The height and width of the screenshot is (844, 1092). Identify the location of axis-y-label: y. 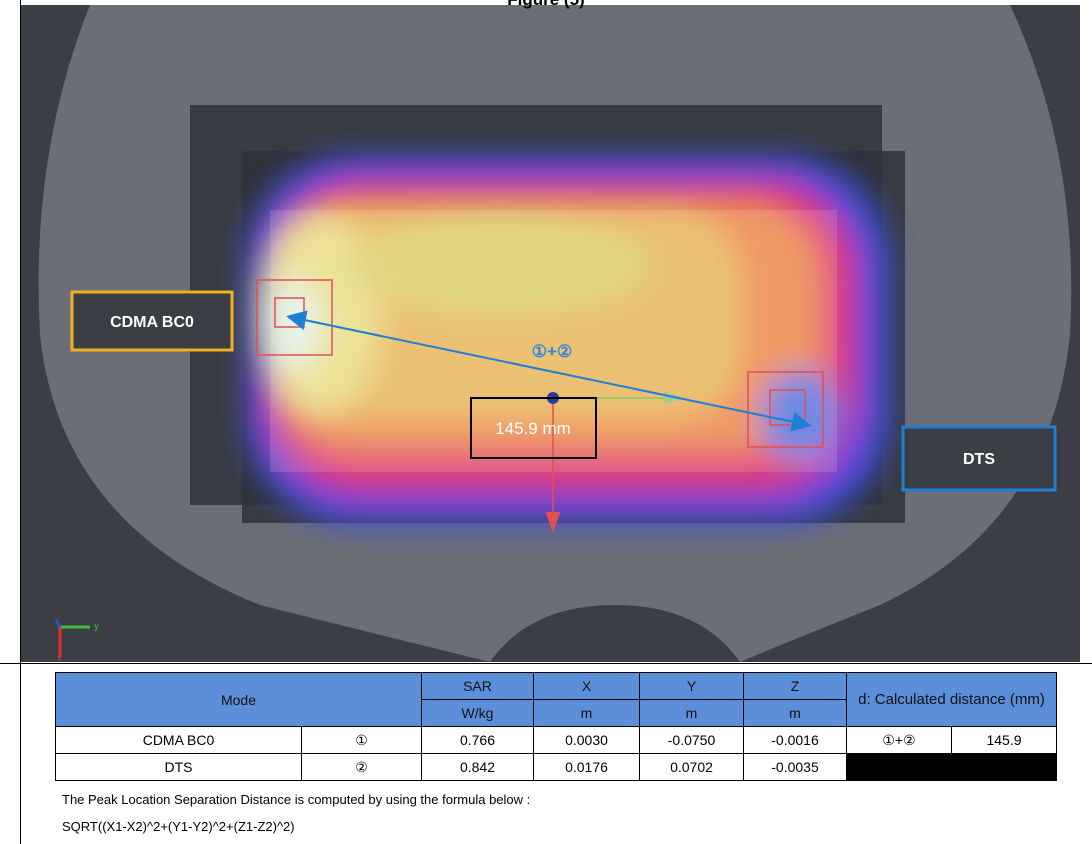
(96, 626).